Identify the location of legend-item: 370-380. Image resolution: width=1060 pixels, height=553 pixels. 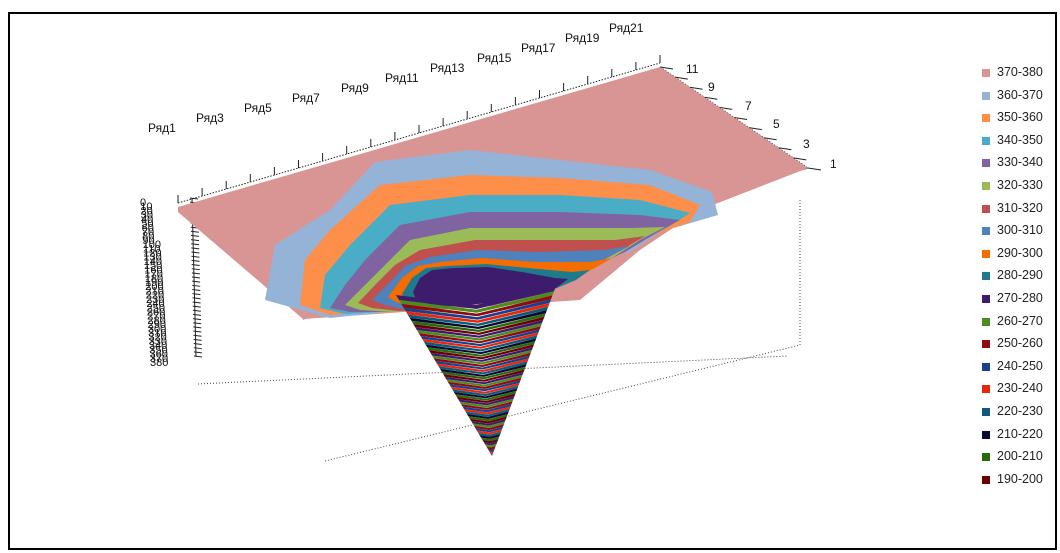
(1019, 75).